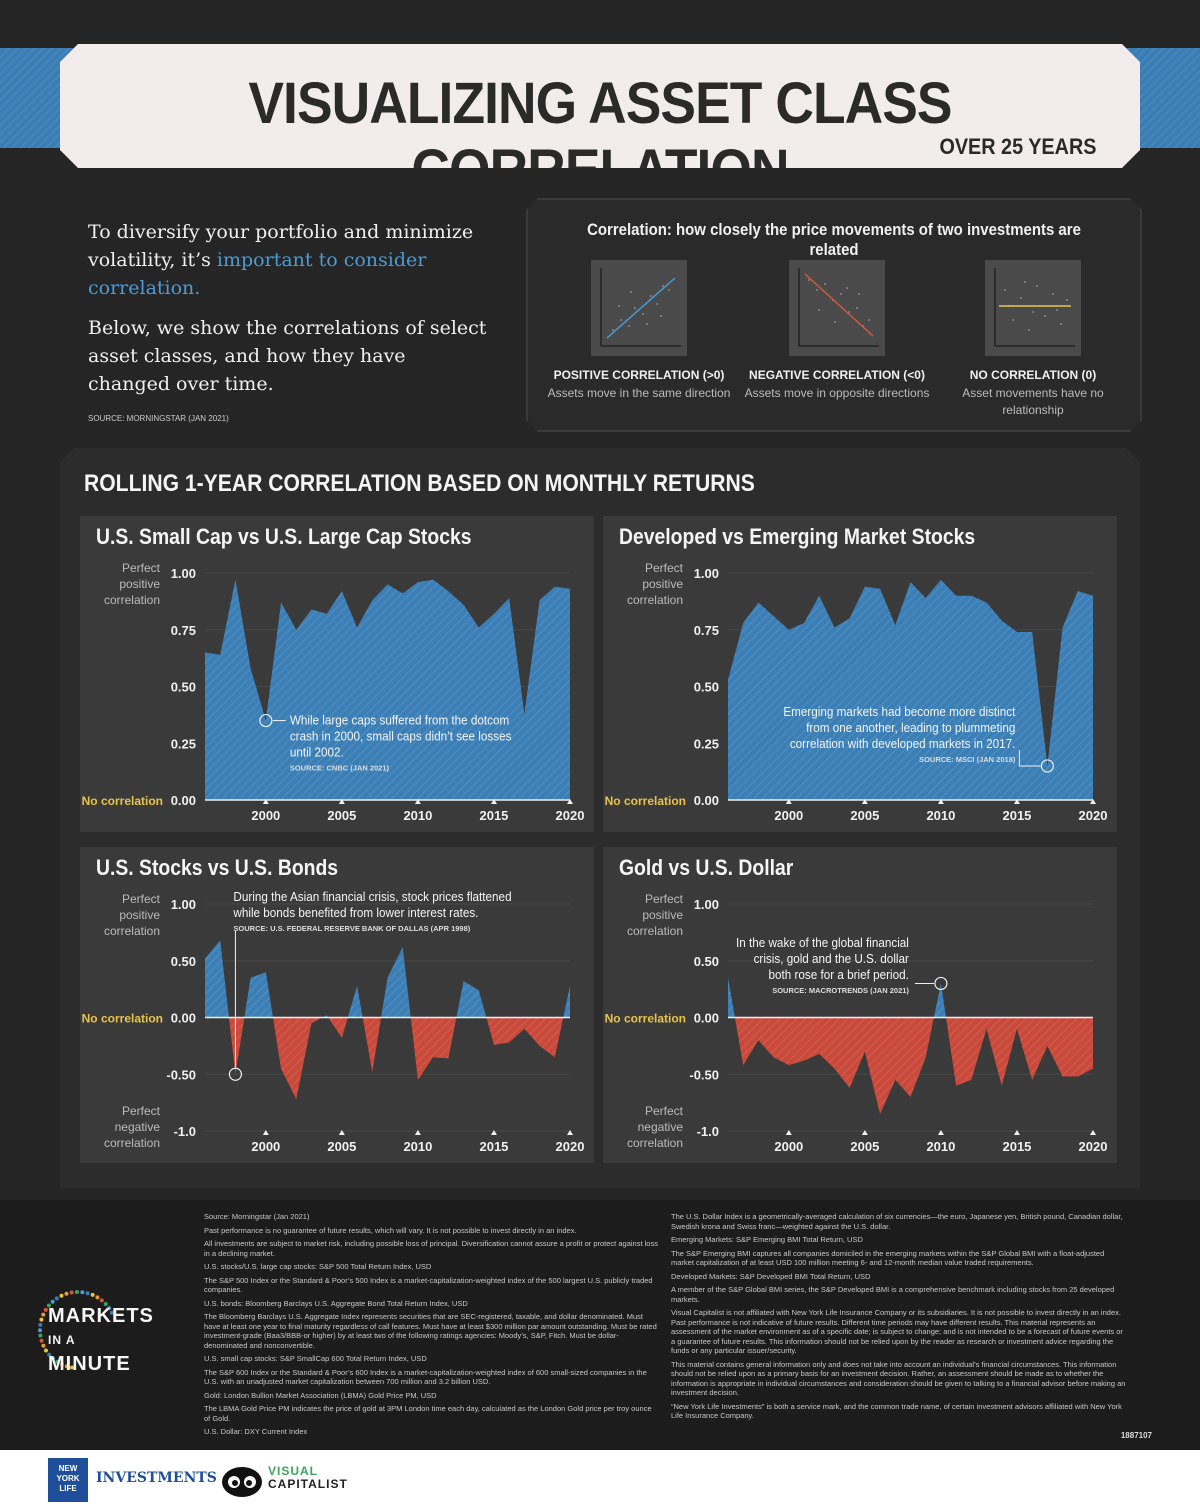 The height and width of the screenshot is (1510, 1200). What do you see at coordinates (910, 689) in the screenshot?
I see `positive-area-hatch` at bounding box center [910, 689].